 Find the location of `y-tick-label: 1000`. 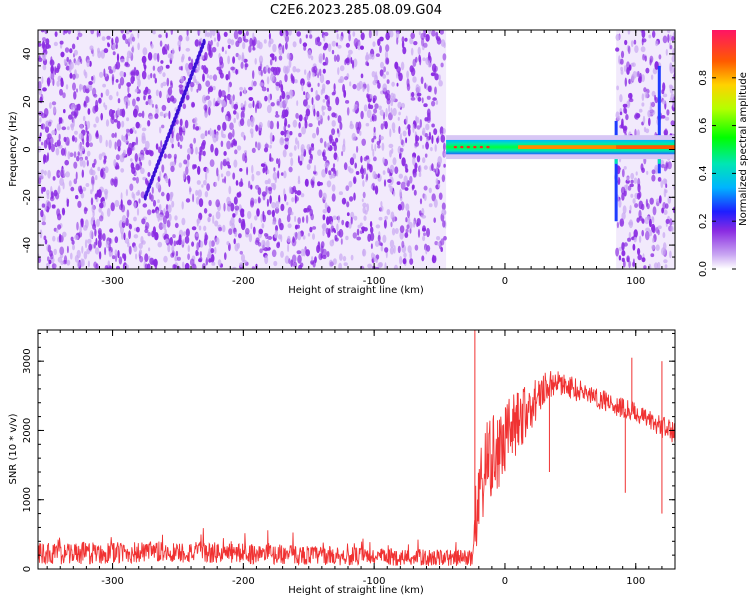

y-tick-label: 1000 is located at coordinates (27, 499).